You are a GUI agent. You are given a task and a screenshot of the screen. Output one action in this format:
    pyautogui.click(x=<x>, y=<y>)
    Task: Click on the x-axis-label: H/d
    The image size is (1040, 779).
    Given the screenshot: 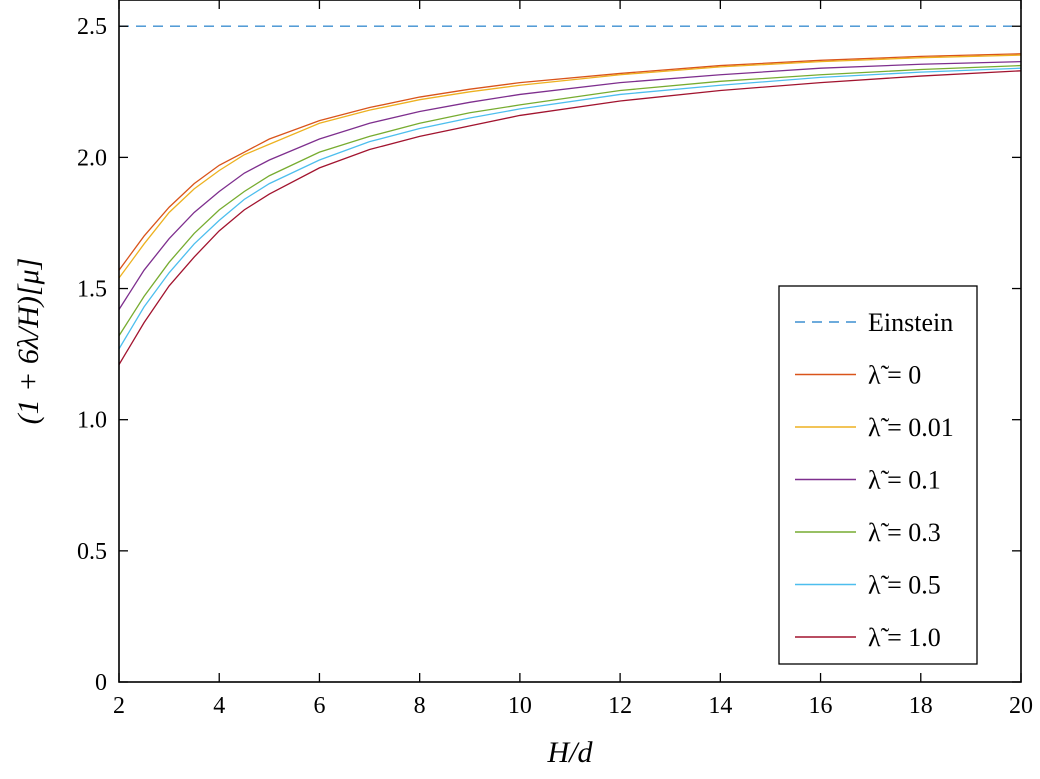 What is the action you would take?
    pyautogui.click(x=570, y=752)
    